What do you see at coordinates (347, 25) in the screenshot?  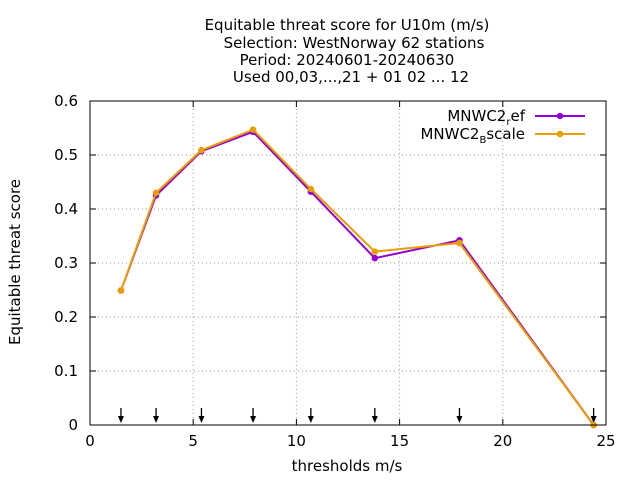 I see `title-line-1: Equitable threat score for U10m (m/s)` at bounding box center [347, 25].